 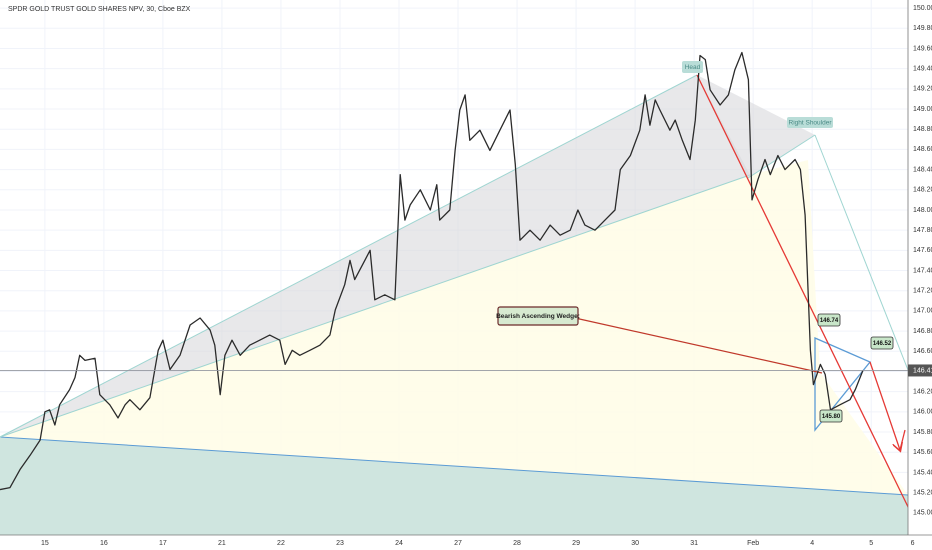 What do you see at coordinates (922, 432) in the screenshot?
I see `y-tick-label: 145.80` at bounding box center [922, 432].